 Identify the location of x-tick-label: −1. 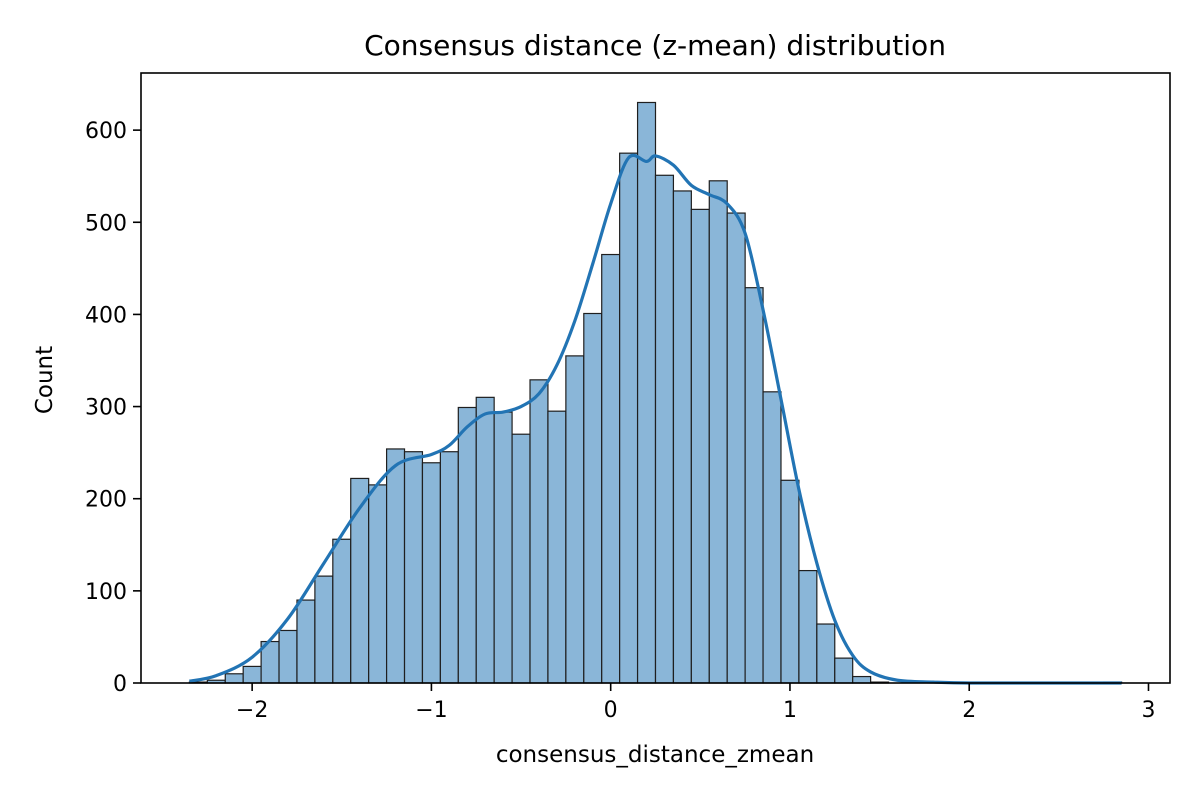
(431, 710).